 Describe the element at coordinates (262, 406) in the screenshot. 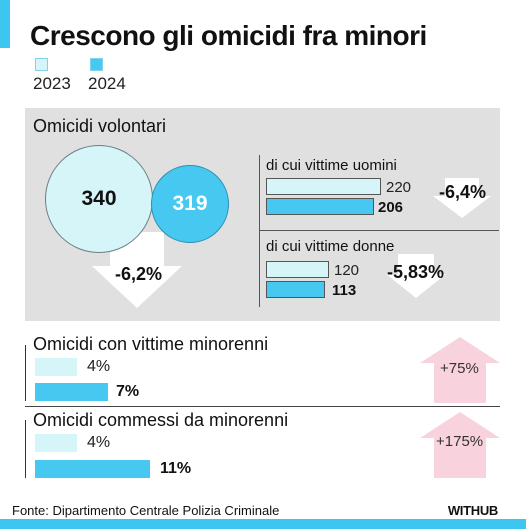

I see `section-divider` at that location.